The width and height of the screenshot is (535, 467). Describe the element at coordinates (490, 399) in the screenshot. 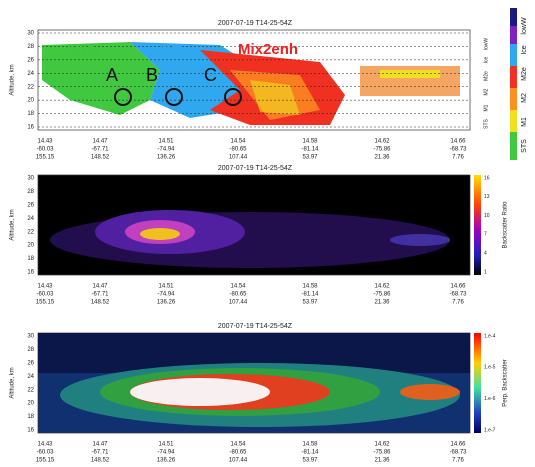

I see `colorbar-label: 1.e-6` at that location.